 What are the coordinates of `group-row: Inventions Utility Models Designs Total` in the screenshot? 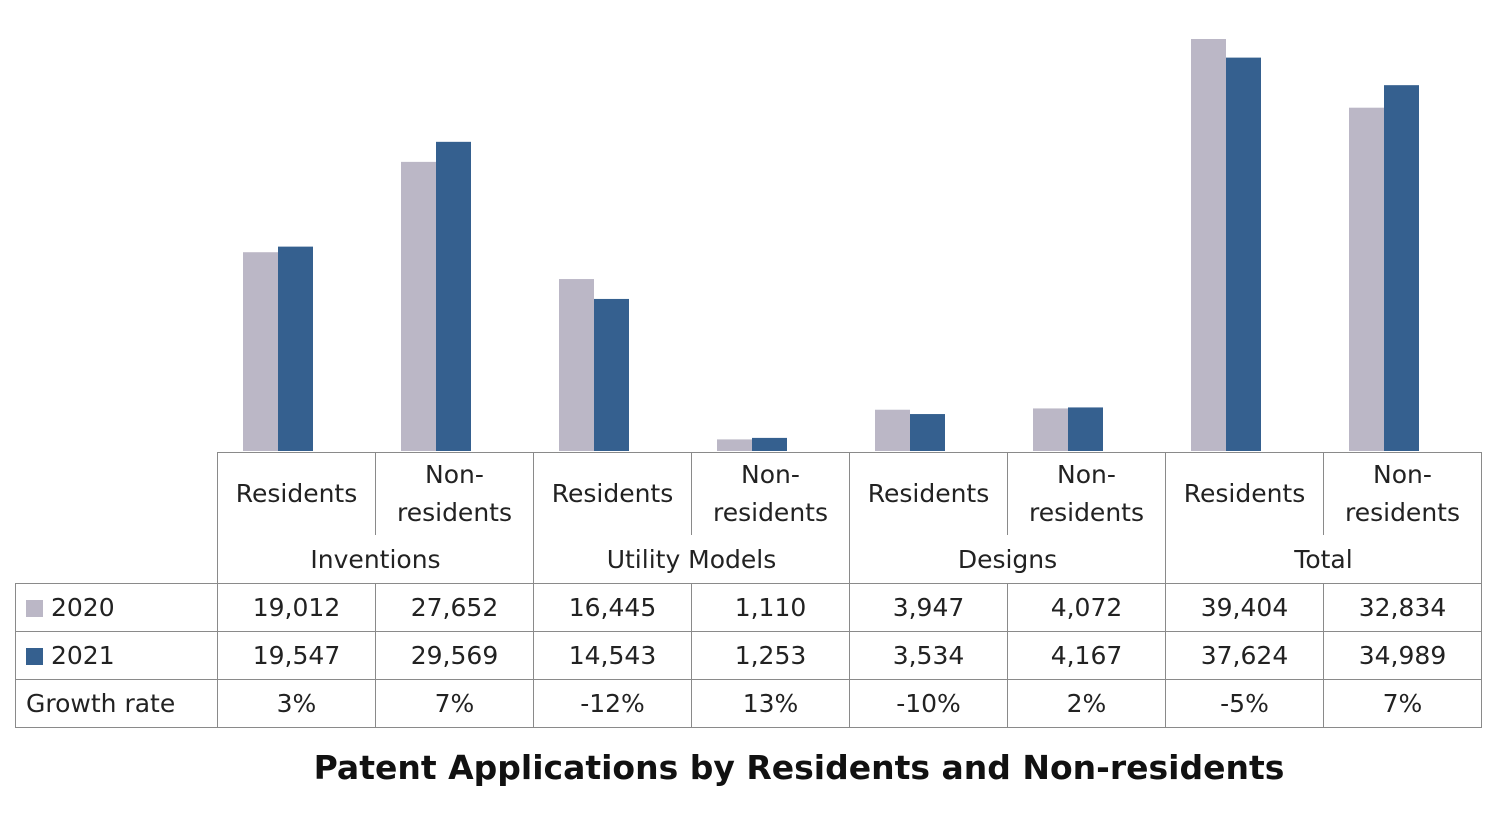 It's located at (749, 559).